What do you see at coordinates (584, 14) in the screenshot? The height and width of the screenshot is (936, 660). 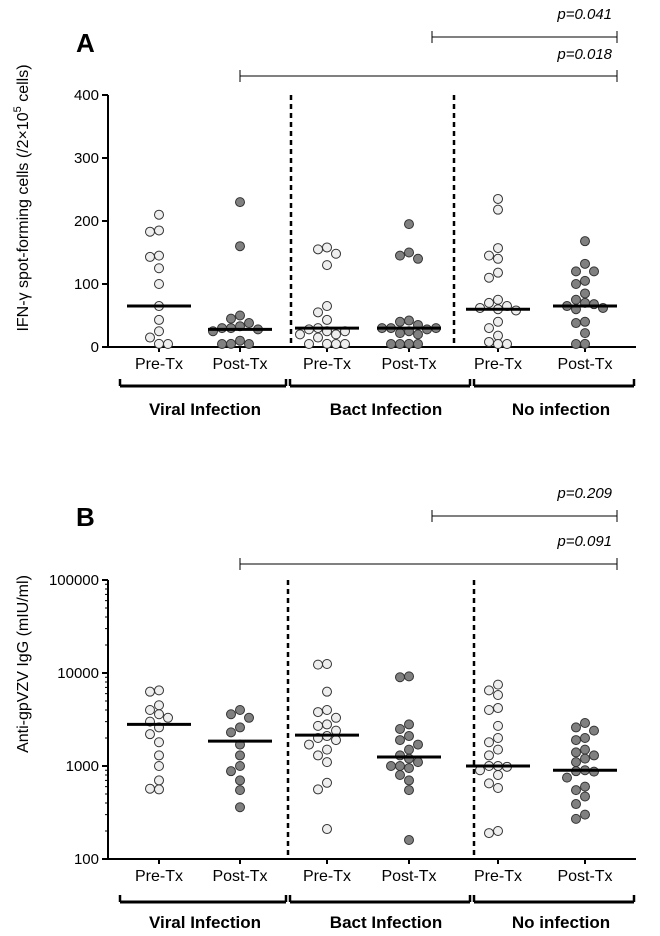 I see `p-value-label: p=0.041` at bounding box center [584, 14].